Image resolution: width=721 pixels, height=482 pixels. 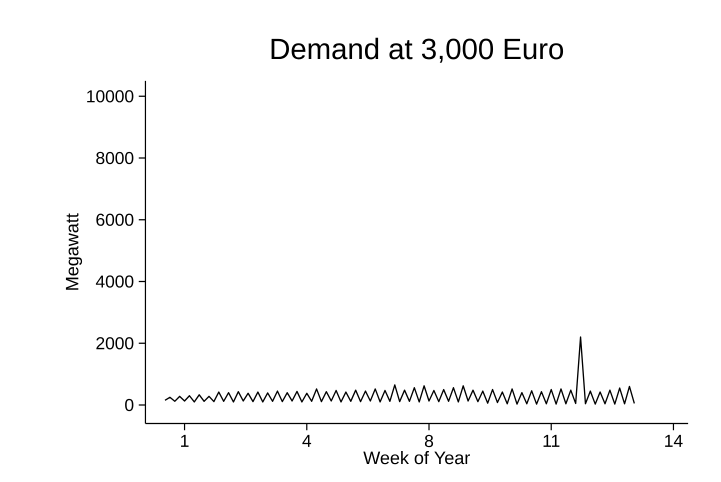 What do you see at coordinates (185, 440) in the screenshot?
I see `x-tick-label: 1` at bounding box center [185, 440].